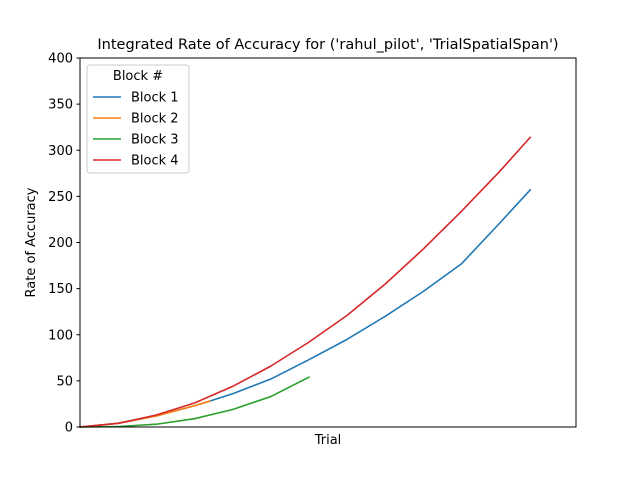 The width and height of the screenshot is (640, 480). I want to click on y-tick-label: 150, so click(60, 289).